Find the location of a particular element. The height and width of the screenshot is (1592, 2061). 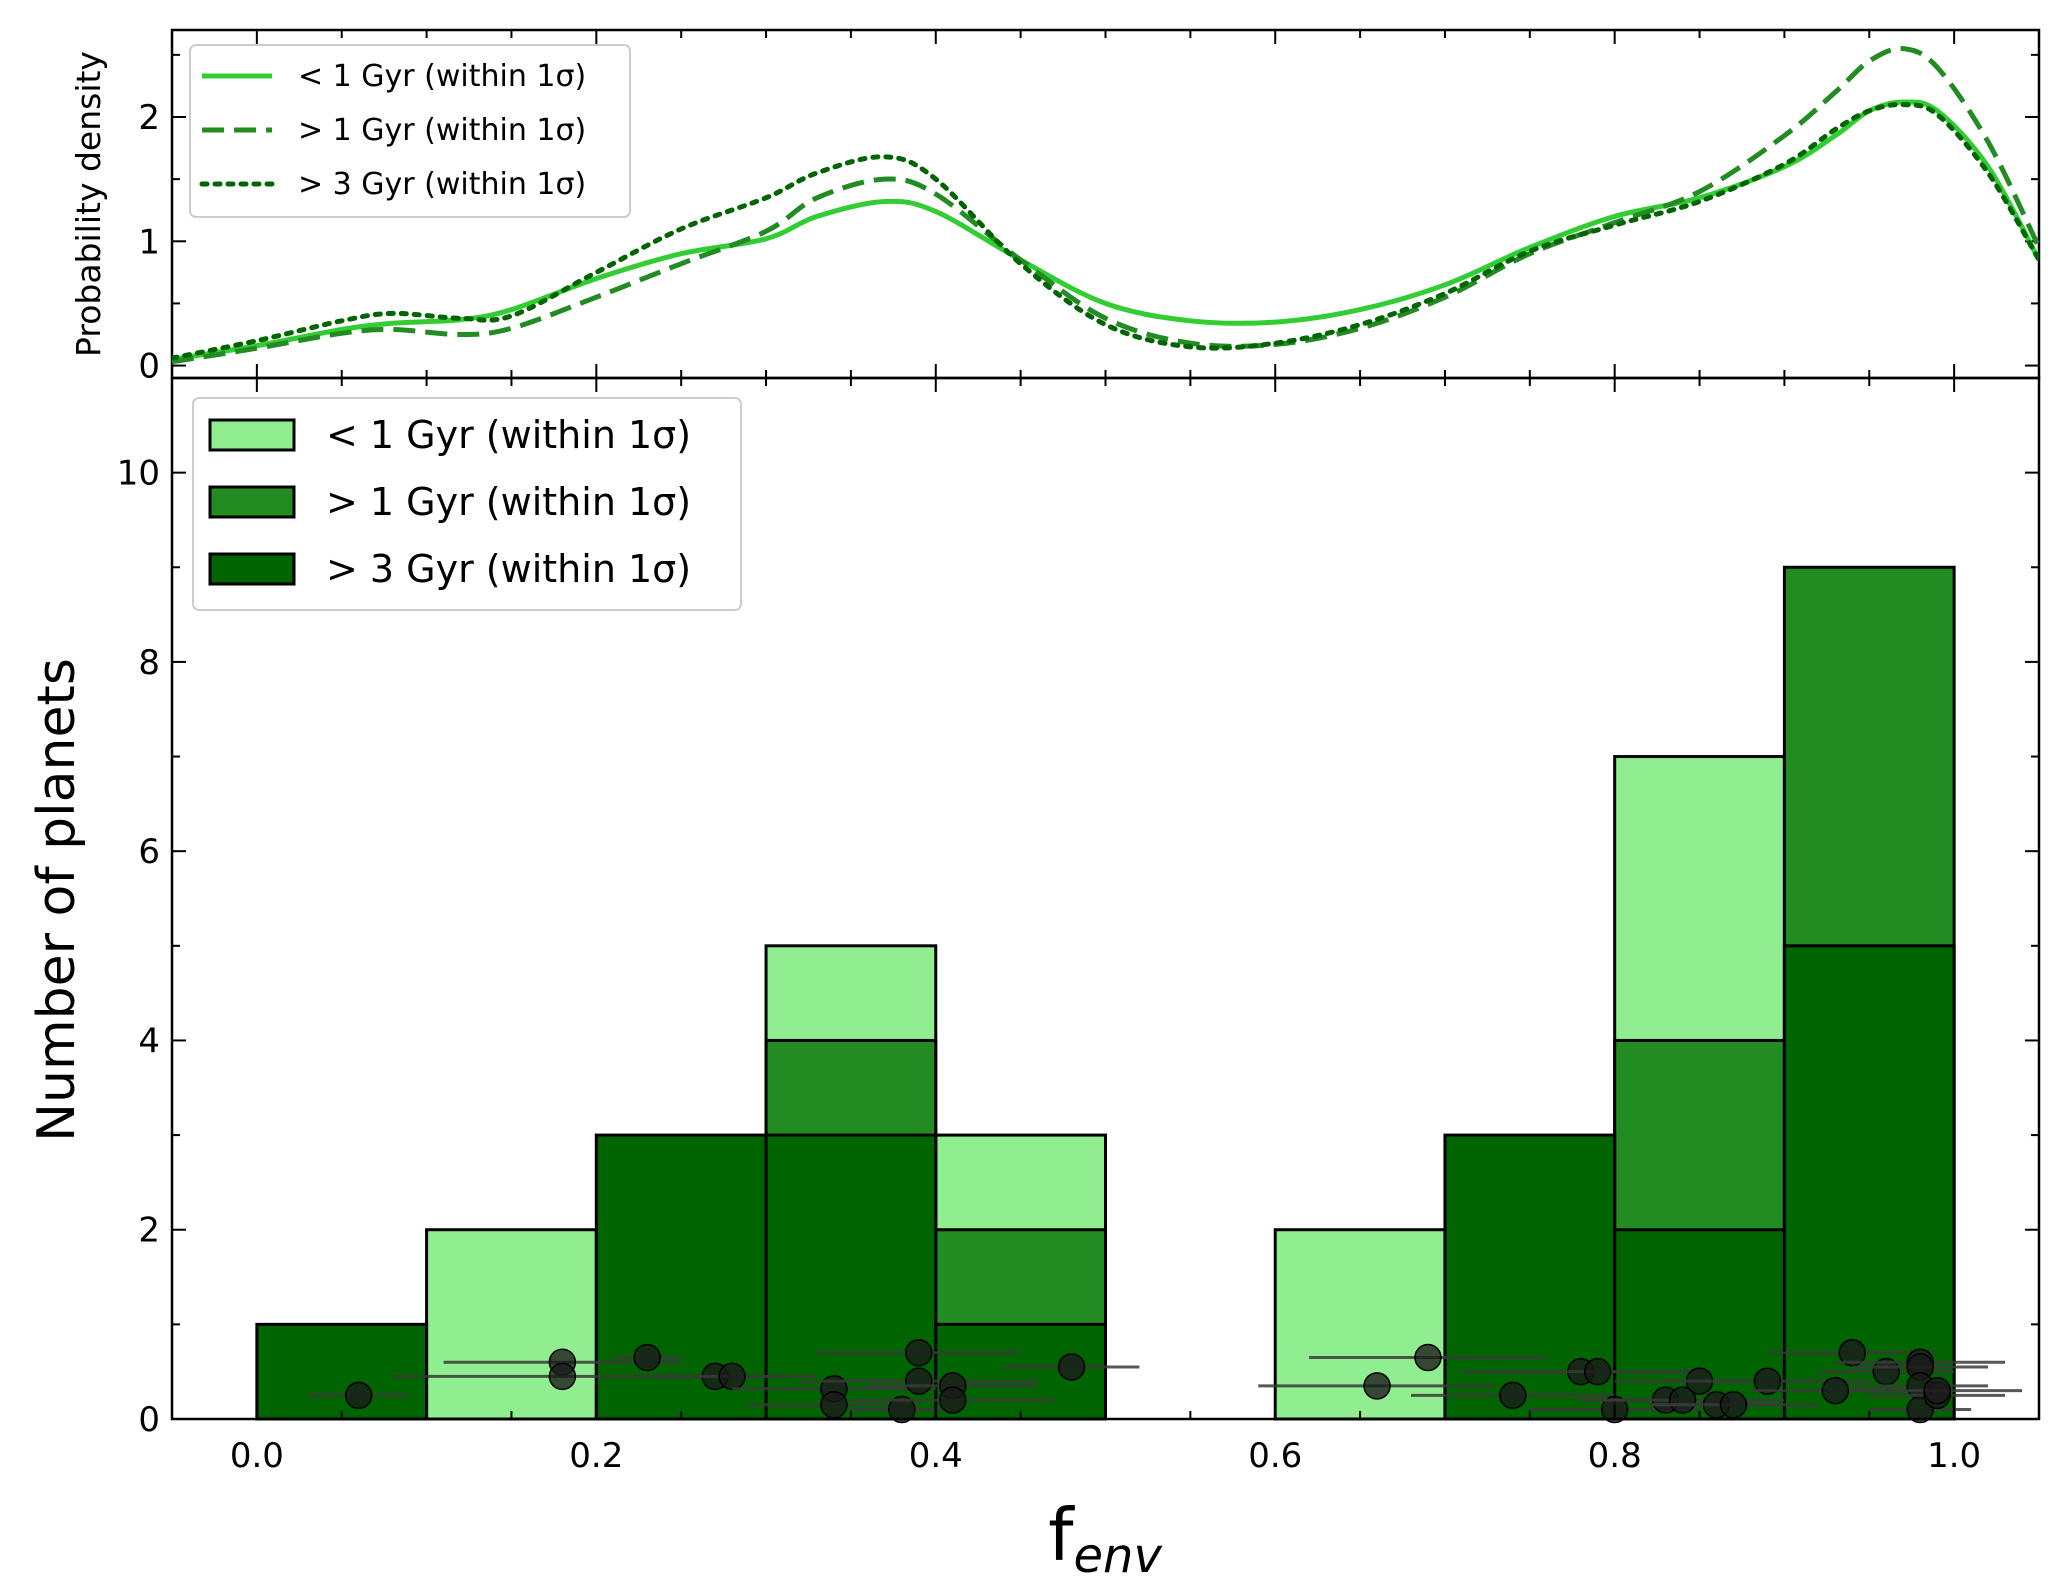

histogram-y-tick-label: 0 is located at coordinates (149, 1420).